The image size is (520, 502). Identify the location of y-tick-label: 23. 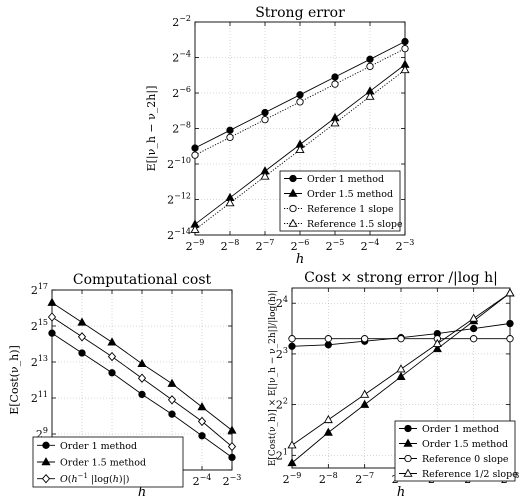
(282, 353).